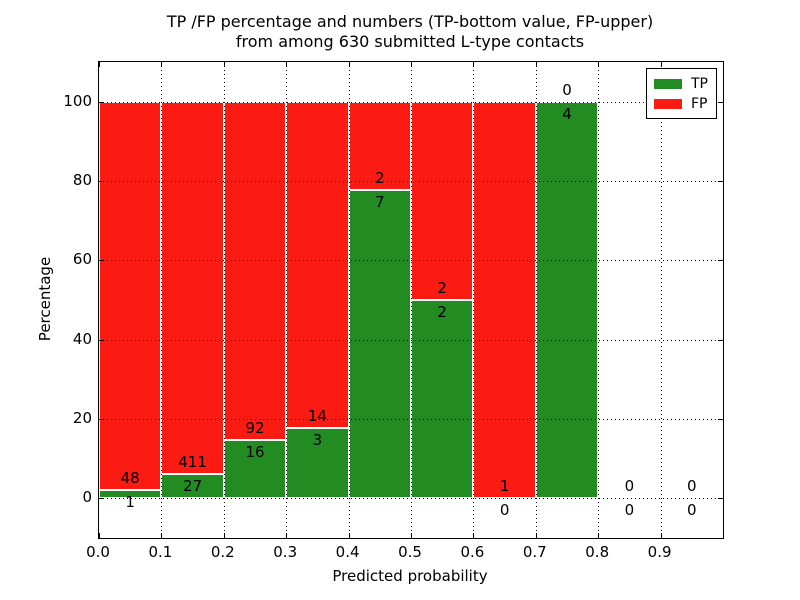  What do you see at coordinates (317, 416) in the screenshot?
I see `fp-count-label: 14` at bounding box center [317, 416].